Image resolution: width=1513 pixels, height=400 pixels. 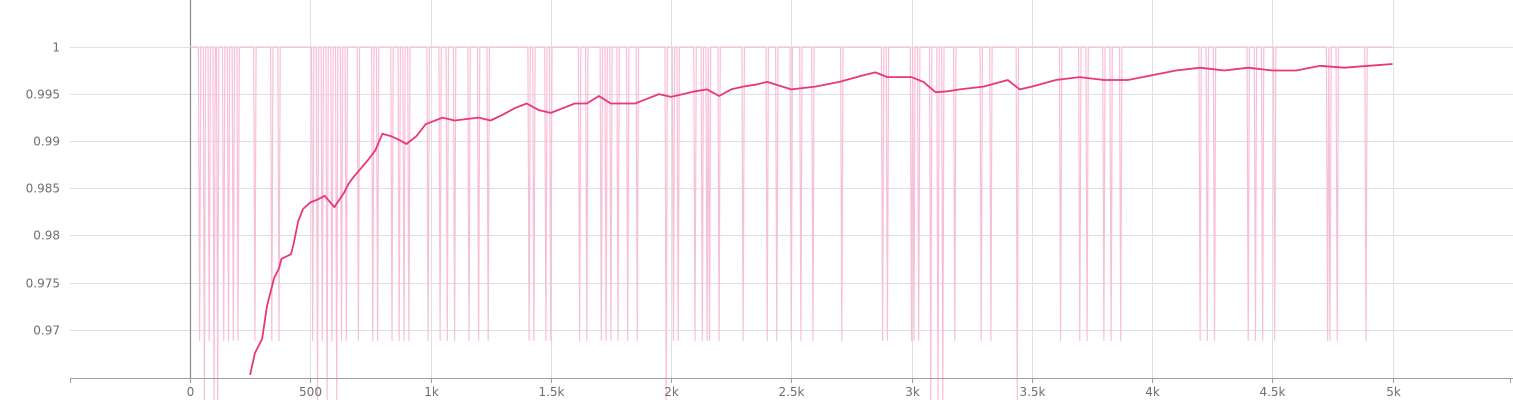 What do you see at coordinates (1272, 392) in the screenshot?
I see `x-tick-label: 4.5k` at bounding box center [1272, 392].